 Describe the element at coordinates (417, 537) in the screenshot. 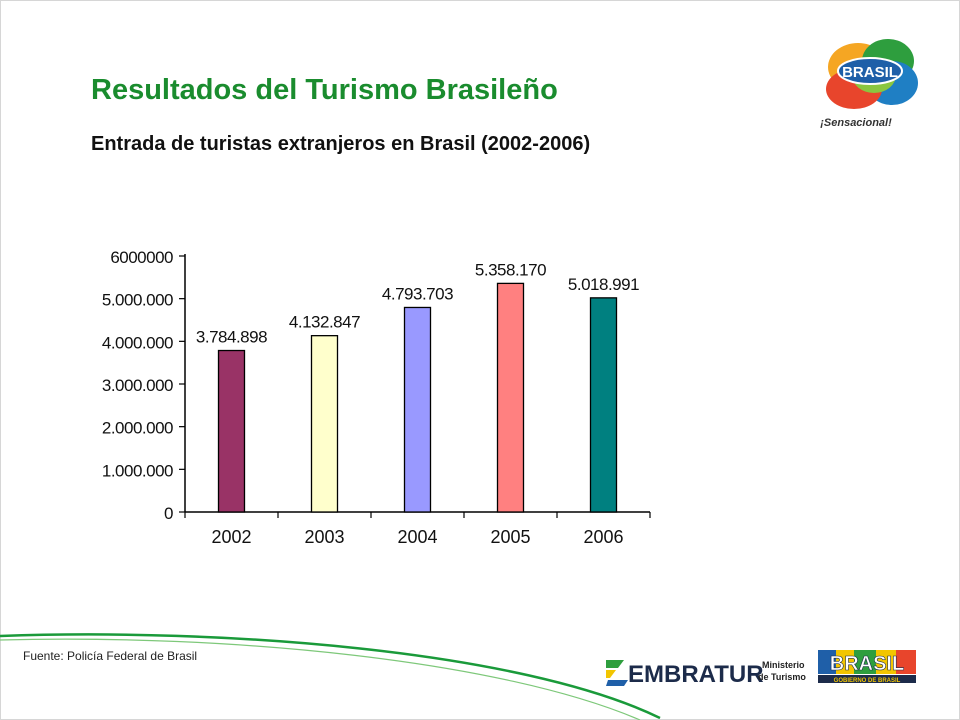

I see `x-tick-label: 2004` at that location.